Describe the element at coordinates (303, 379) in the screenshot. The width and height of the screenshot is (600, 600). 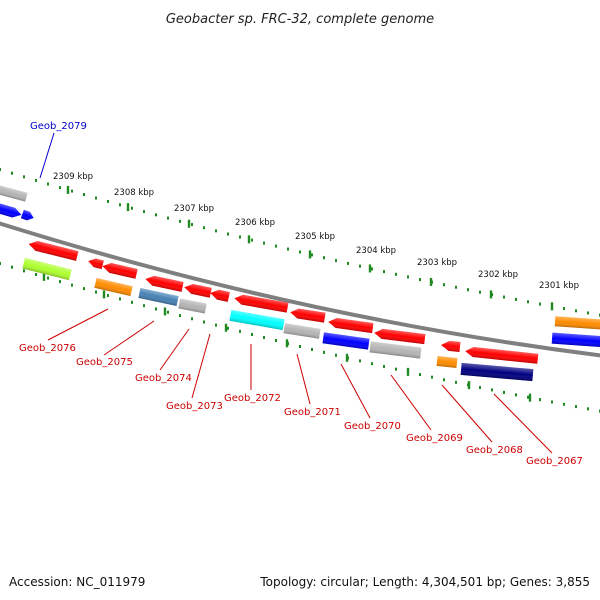
I see `leader-geob-2071` at that location.